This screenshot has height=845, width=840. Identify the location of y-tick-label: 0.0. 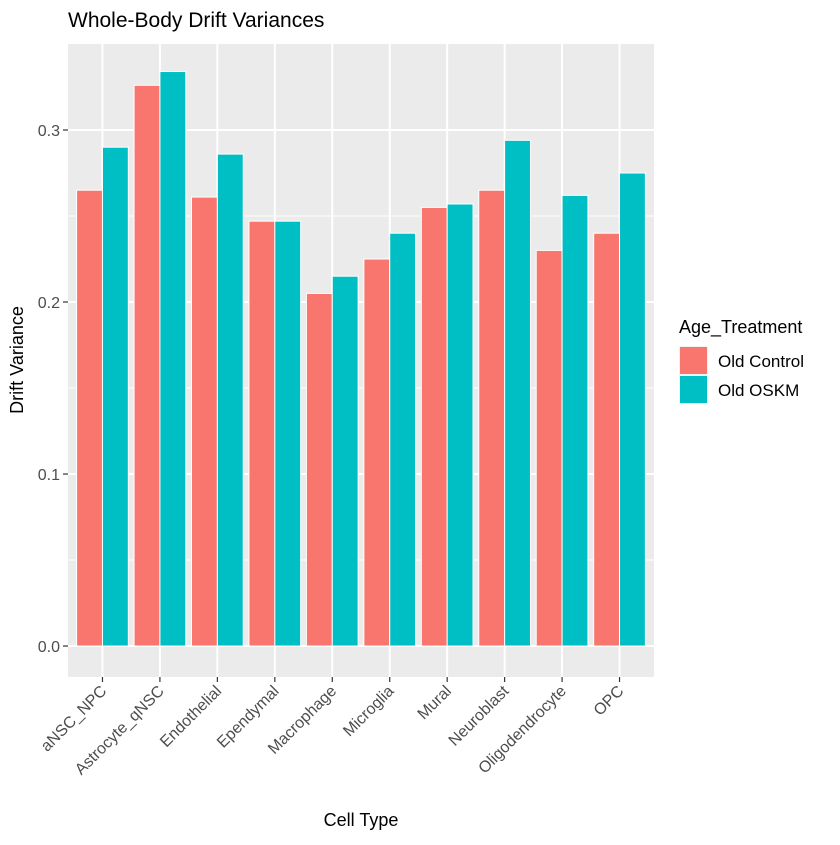
(49, 647).